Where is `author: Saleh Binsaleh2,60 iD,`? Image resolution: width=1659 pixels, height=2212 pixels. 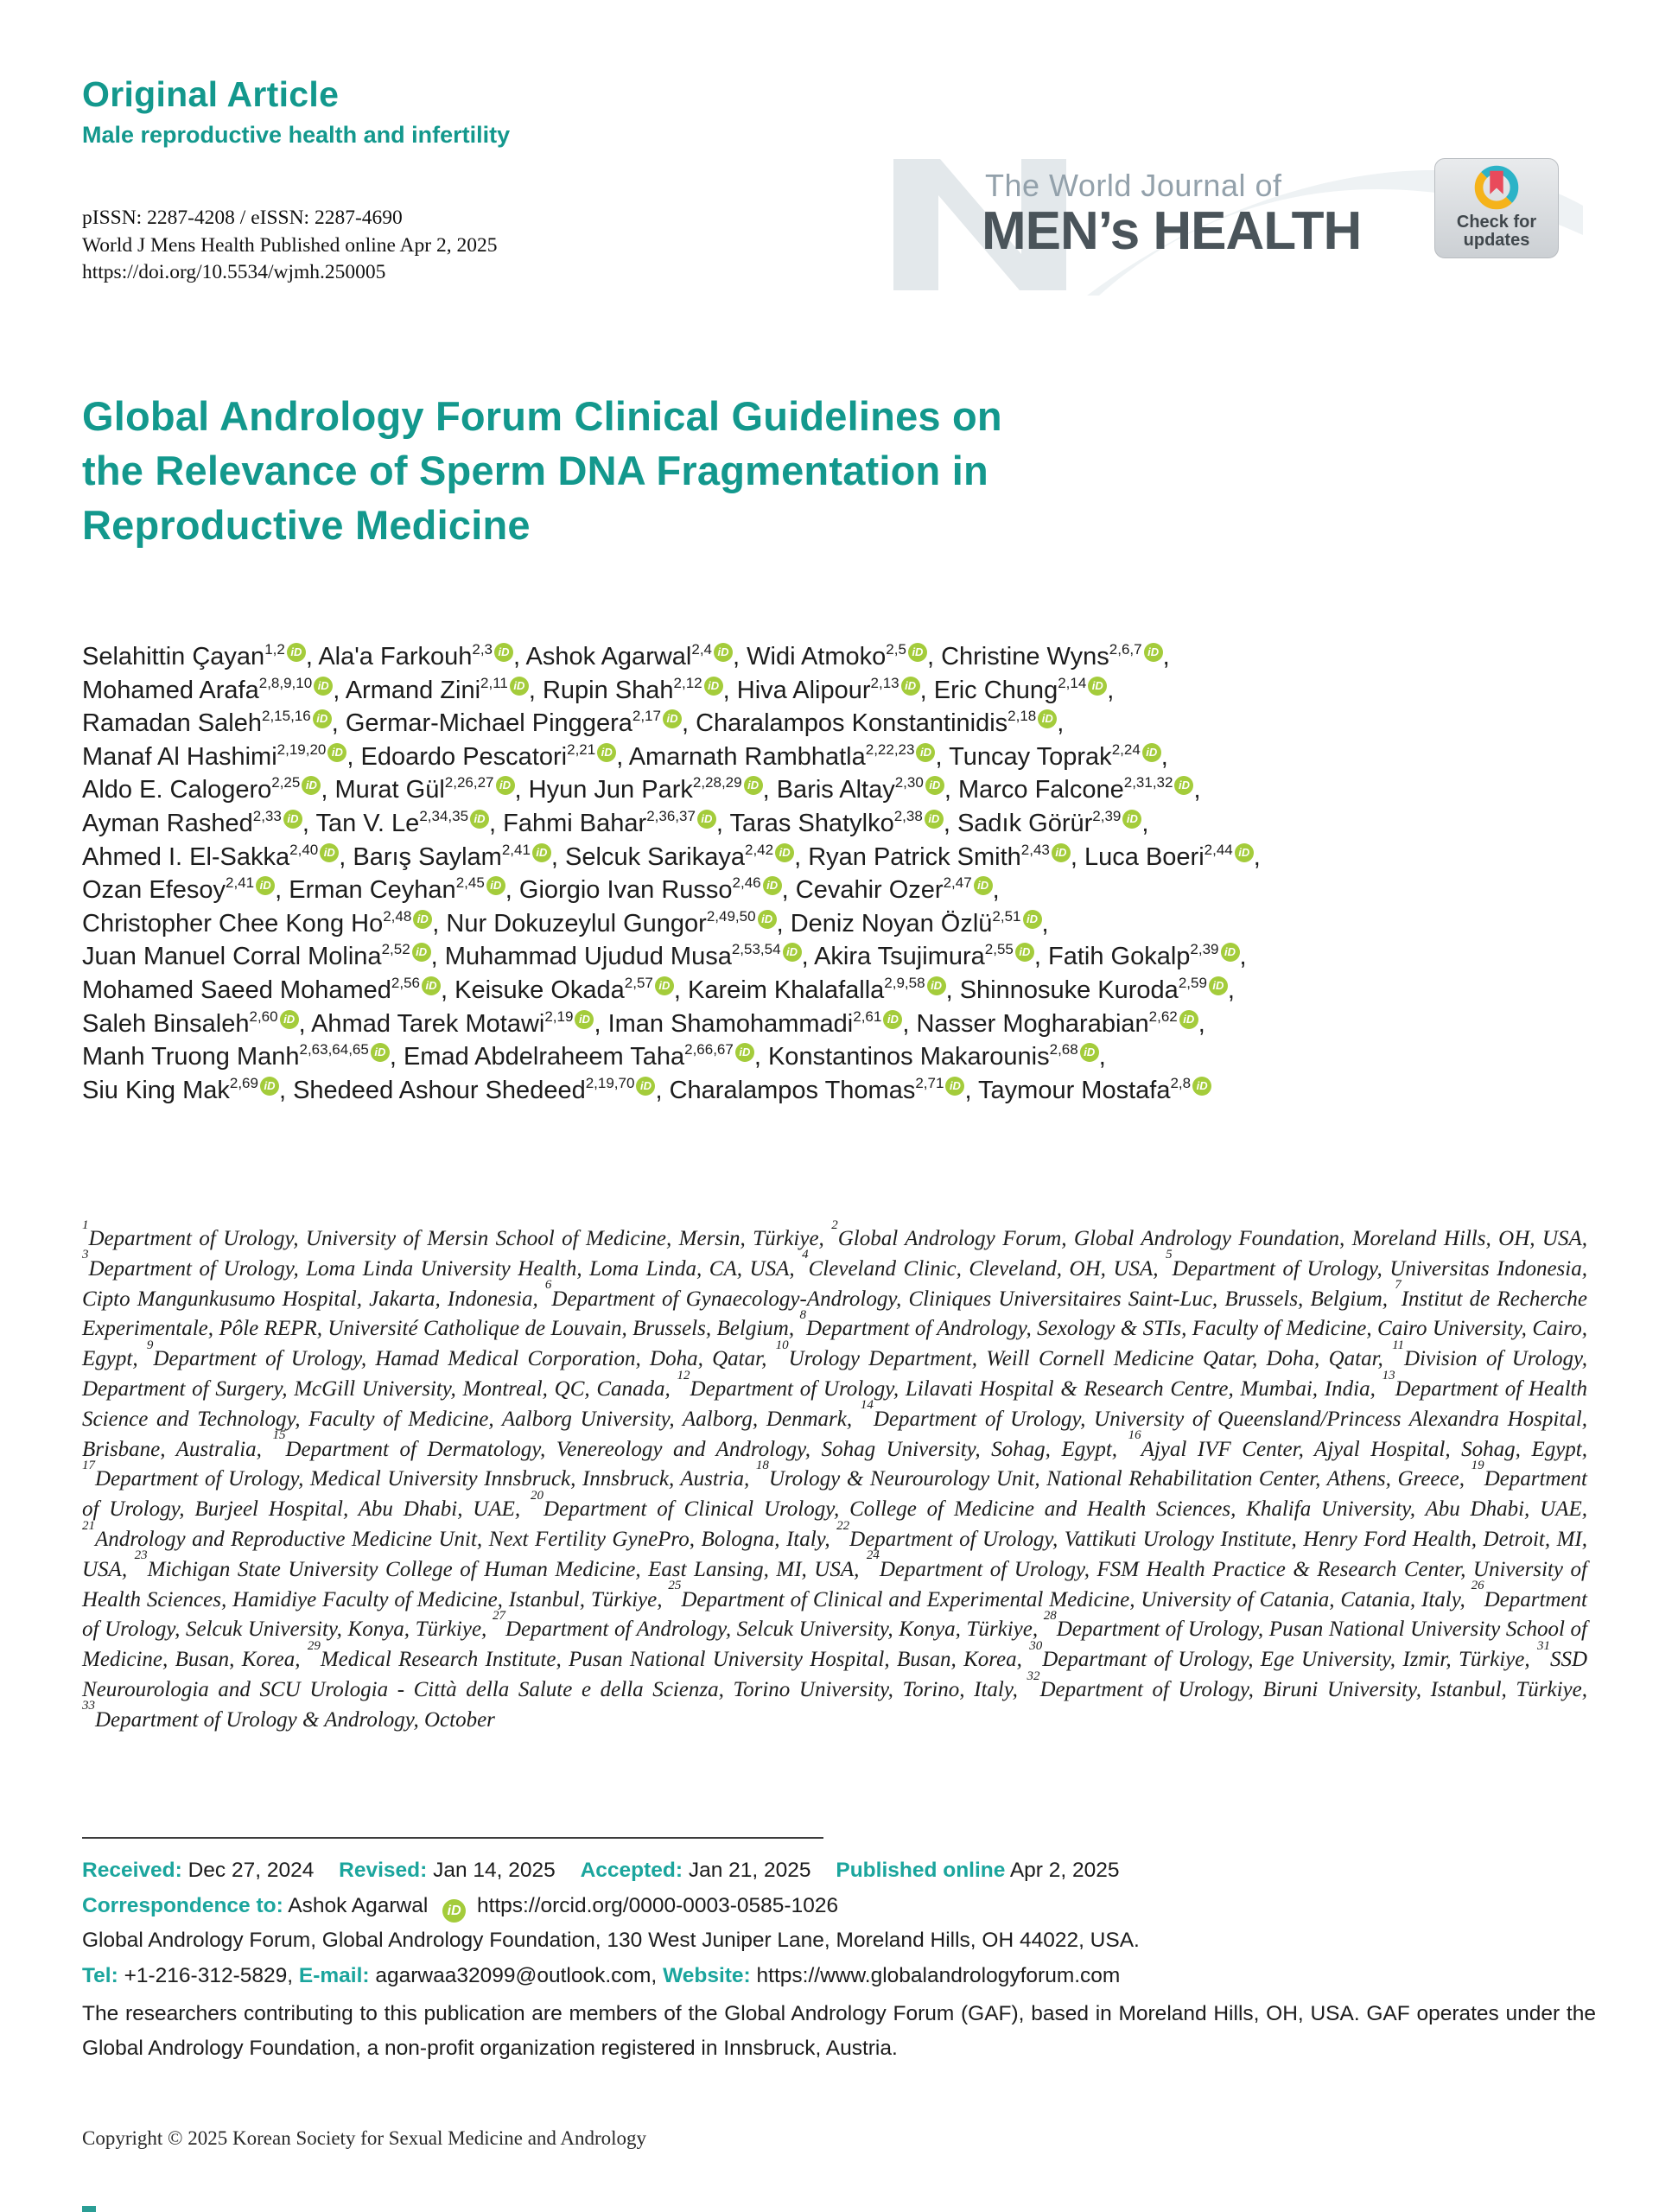
author: Saleh Binsaleh2,60 iD, is located at coordinates (197, 1022).